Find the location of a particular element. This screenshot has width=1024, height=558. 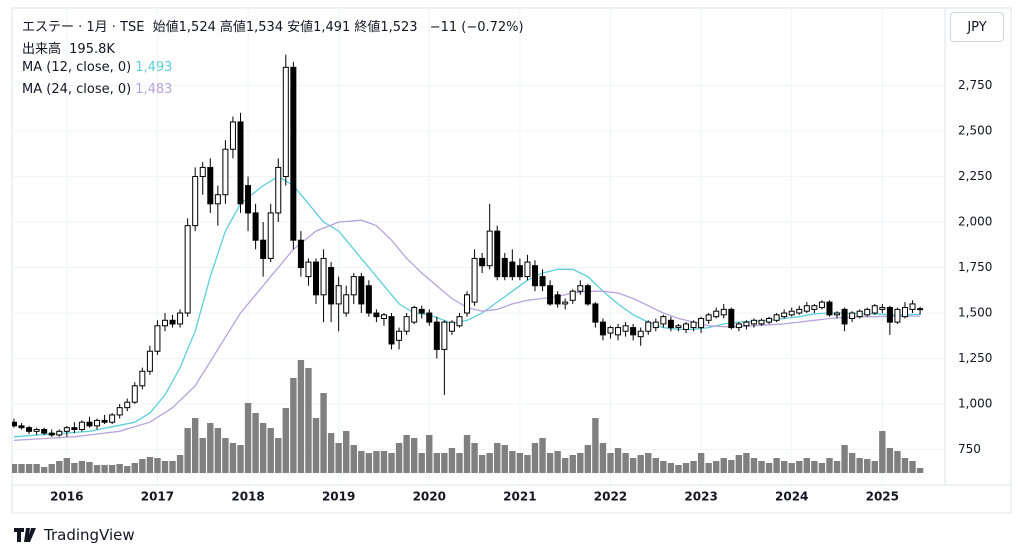

x-tick-label: 2016 is located at coordinates (66, 497).